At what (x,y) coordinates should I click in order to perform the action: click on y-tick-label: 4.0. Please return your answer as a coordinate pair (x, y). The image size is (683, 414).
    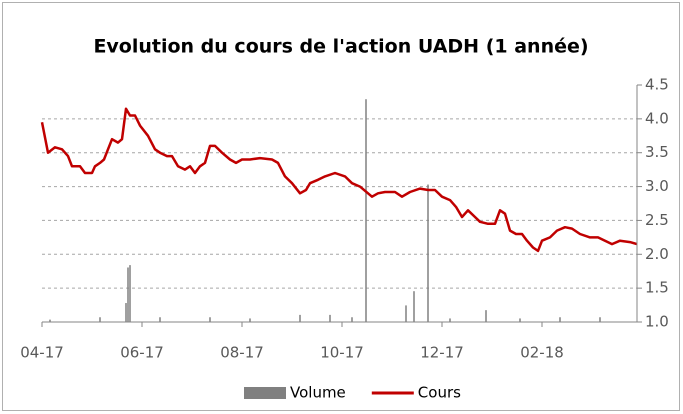
    Looking at the image, I should click on (657, 118).